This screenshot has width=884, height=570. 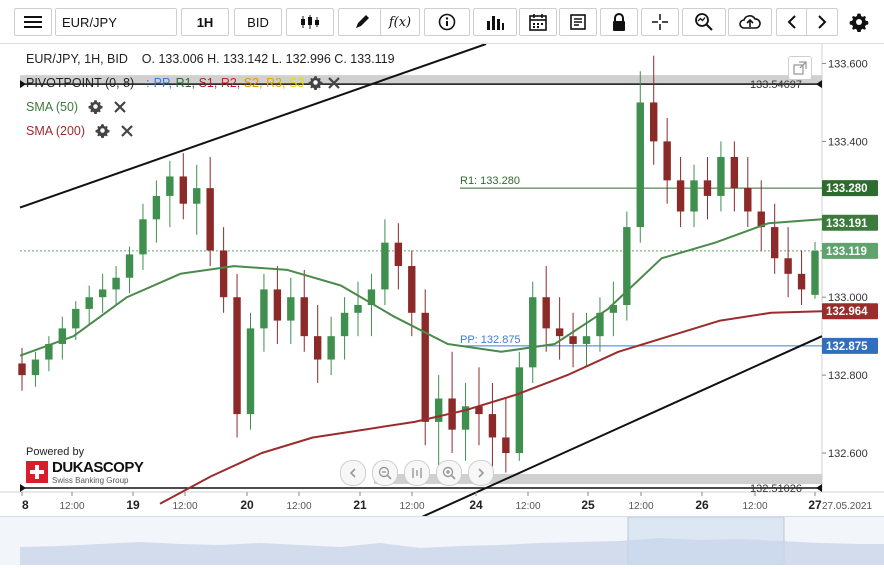 I want to click on pp-label: PP: 132.875, so click(x=490, y=340).